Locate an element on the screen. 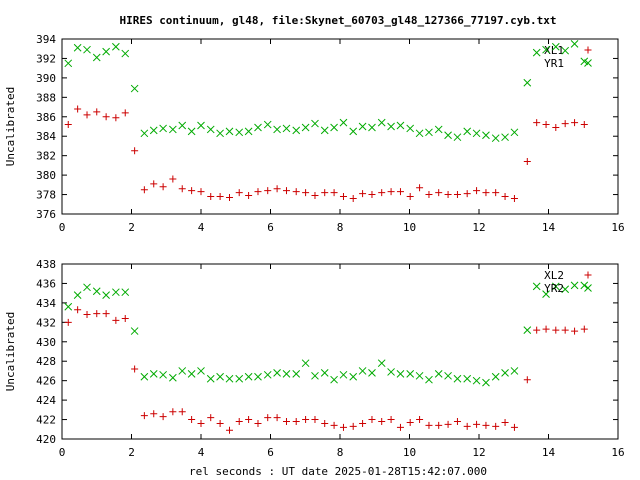 This screenshot has width=640, height=480. x-tick-label: 10 is located at coordinates (409, 452).